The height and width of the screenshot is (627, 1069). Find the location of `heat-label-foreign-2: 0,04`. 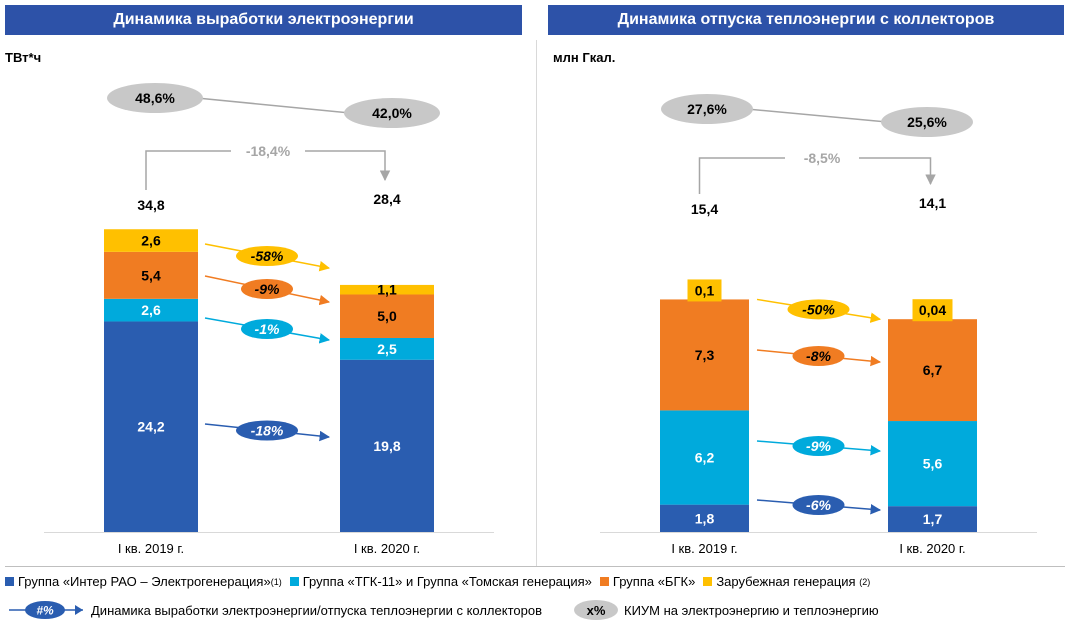

heat-label-foreign-2: 0,04 is located at coordinates (932, 310).